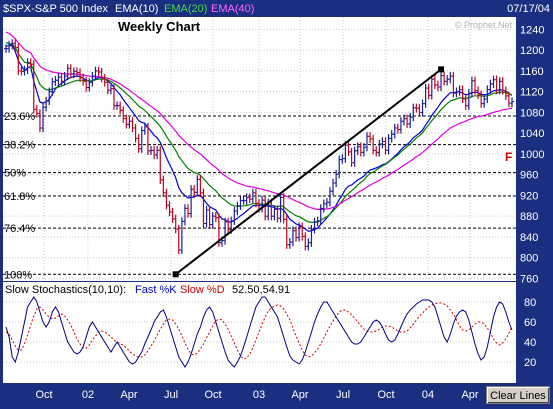 The image size is (553, 409). I want to click on stoch-y-axis: 20 40 60 80, so click(530, 333).